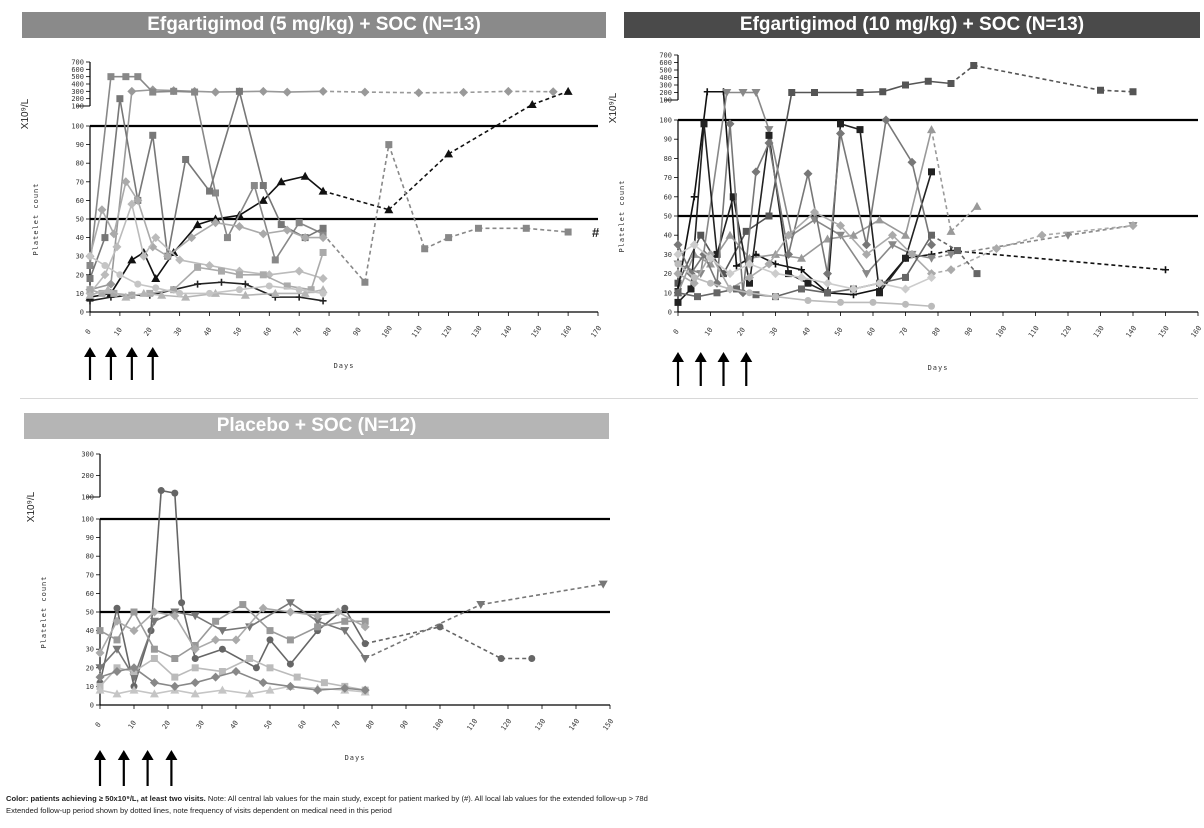 Image resolution: width=1204 pixels, height=828 pixels. What do you see at coordinates (668, 140) in the screenshot?
I see `y-tick-label: 90` at bounding box center [668, 140].